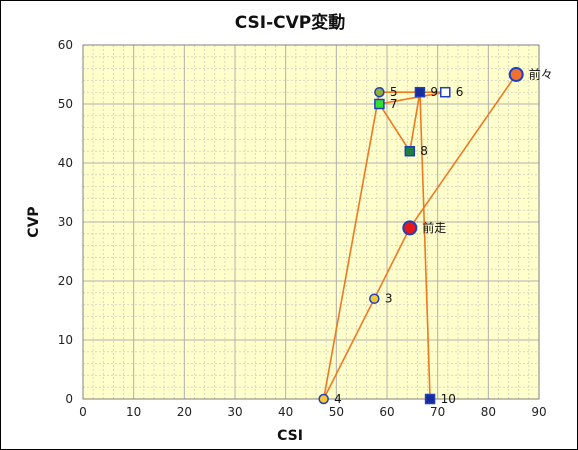 The image size is (578, 450). I want to click on x-tick-label: 0, so click(83, 412).